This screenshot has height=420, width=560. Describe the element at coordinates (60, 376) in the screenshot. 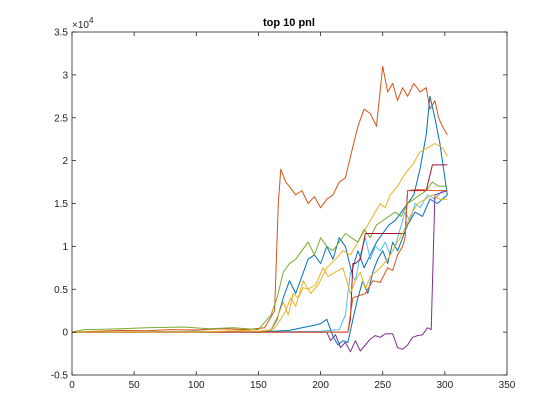

I see `y-tick-label: -0.5` at that location.